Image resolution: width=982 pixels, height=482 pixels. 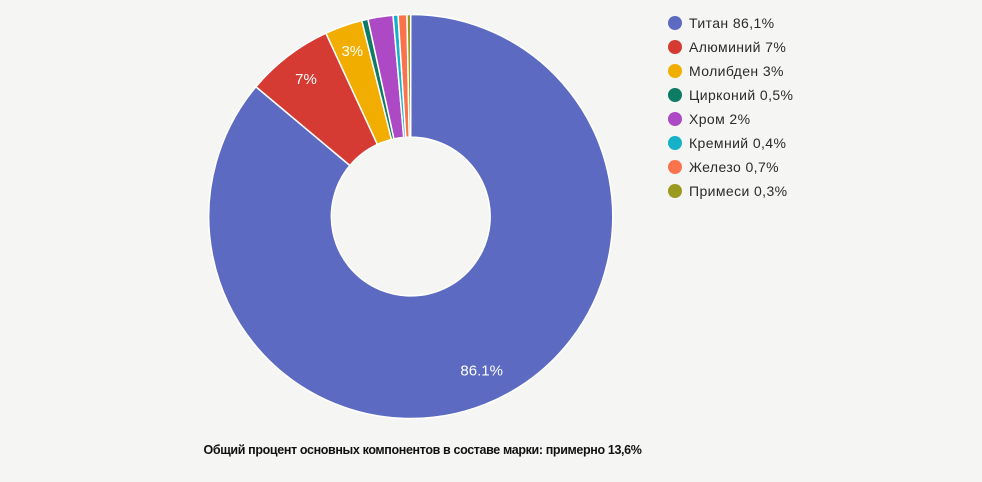 What do you see at coordinates (481, 370) in the screenshot?
I see `svg-text: 86.1%` at bounding box center [481, 370].